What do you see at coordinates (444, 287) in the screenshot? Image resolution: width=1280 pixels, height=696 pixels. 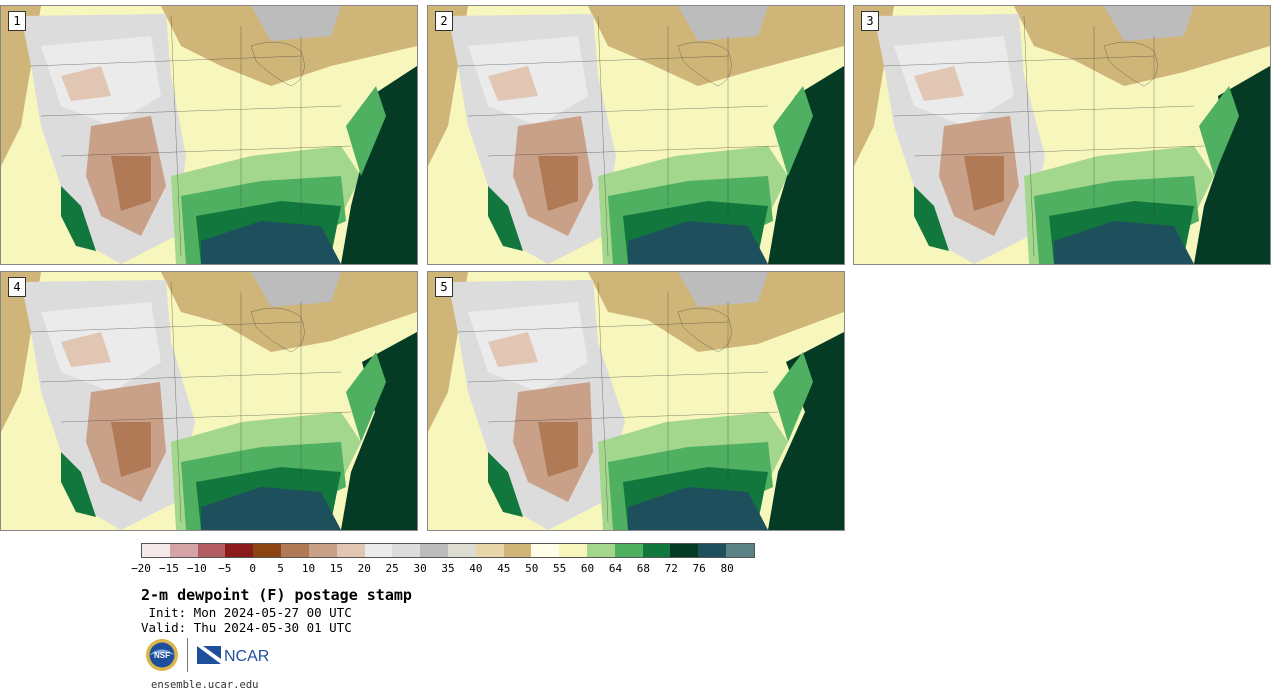 I see `member-label: 5` at bounding box center [444, 287].